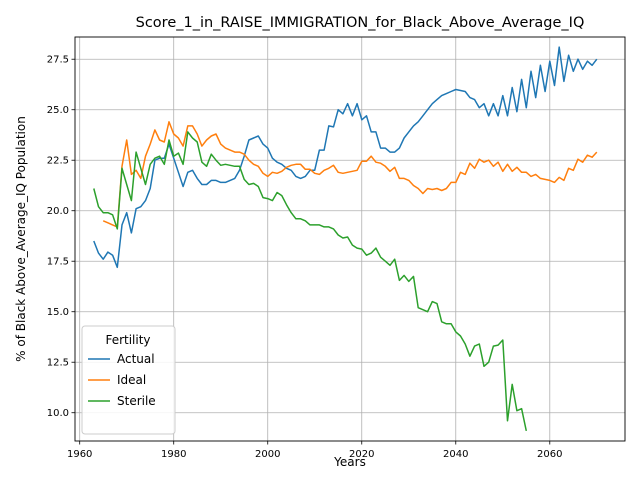  I want to click on legend: Fertility Actual Ideal Sterile, so click(128, 380).